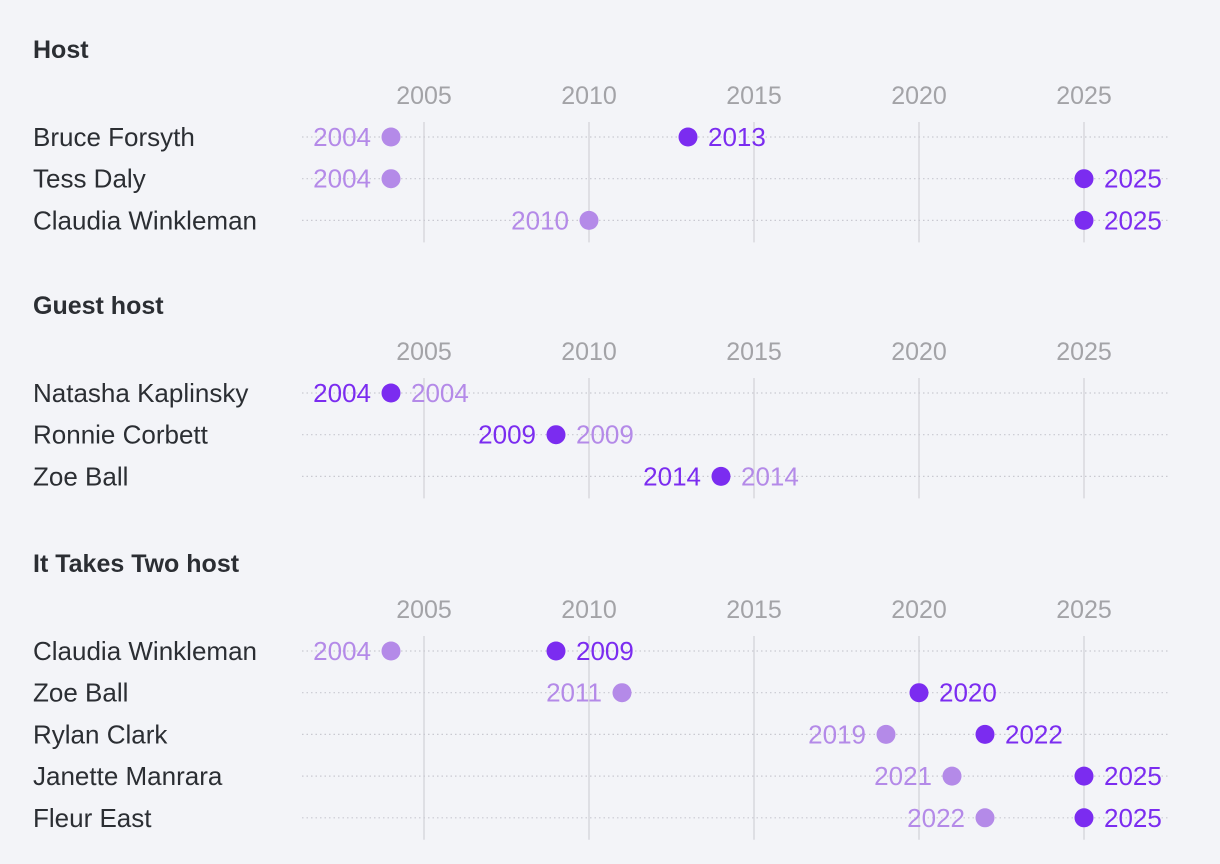 The width and height of the screenshot is (1220, 864). Describe the element at coordinates (121, 435) in the screenshot. I see `person-name: Ronnie Corbett` at that location.